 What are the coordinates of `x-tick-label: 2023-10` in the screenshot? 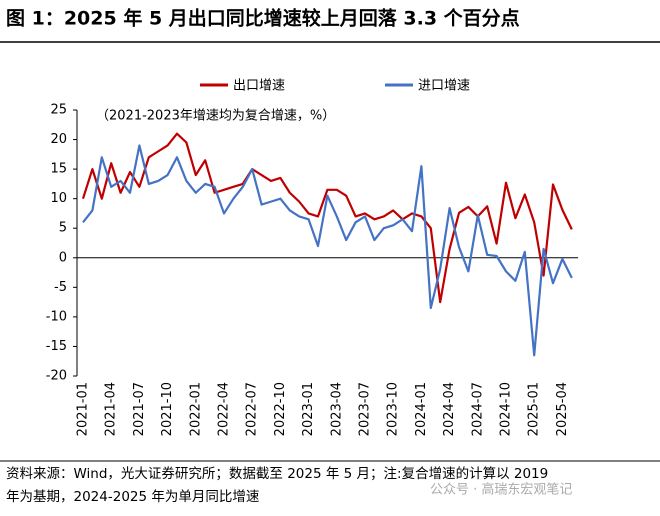 It's located at (393, 409).